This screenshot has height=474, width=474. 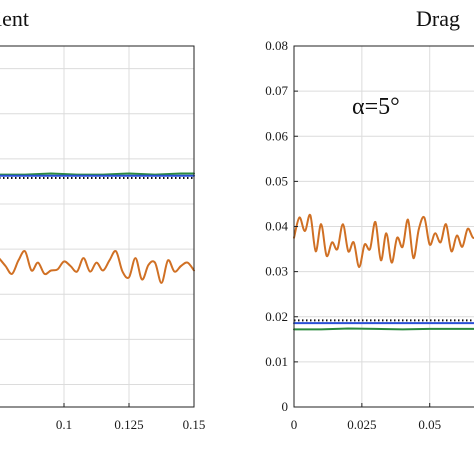 What do you see at coordinates (276, 90) in the screenshot?
I see `y-tick-label: 0.07` at bounding box center [276, 90].